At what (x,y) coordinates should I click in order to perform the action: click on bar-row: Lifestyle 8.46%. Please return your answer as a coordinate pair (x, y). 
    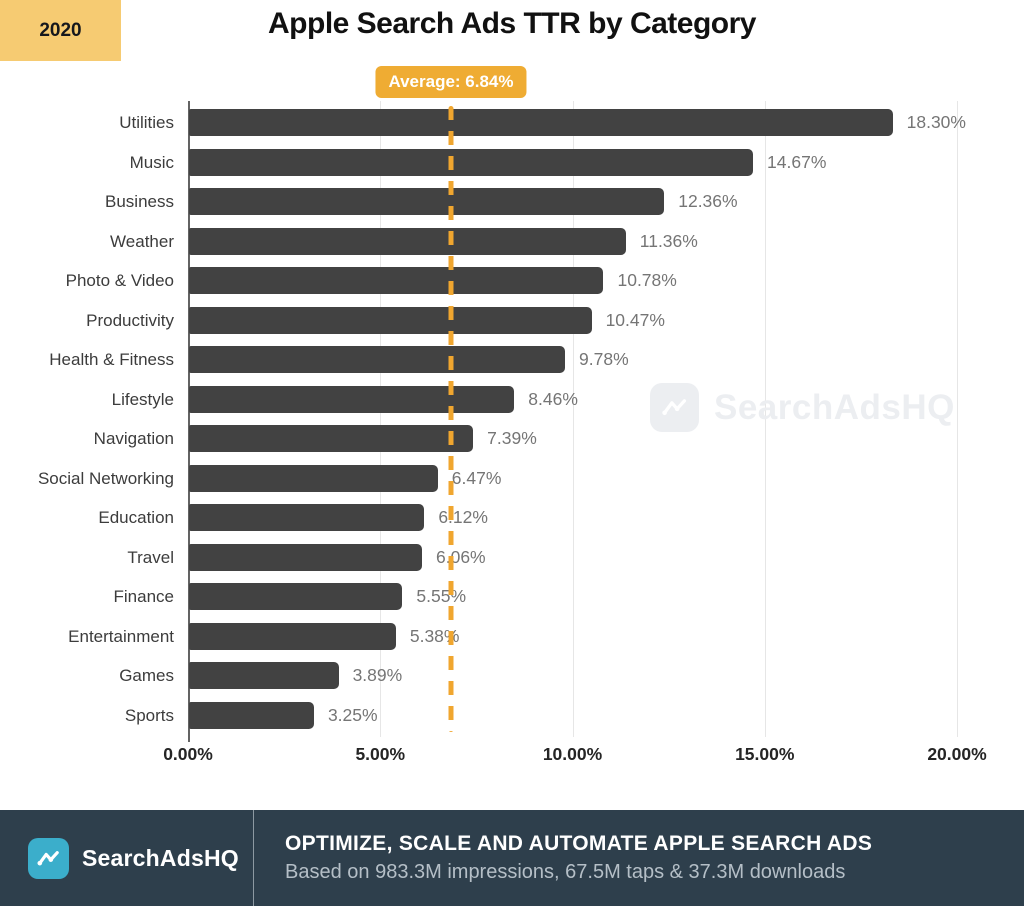
    Looking at the image, I should click on (534, 400).